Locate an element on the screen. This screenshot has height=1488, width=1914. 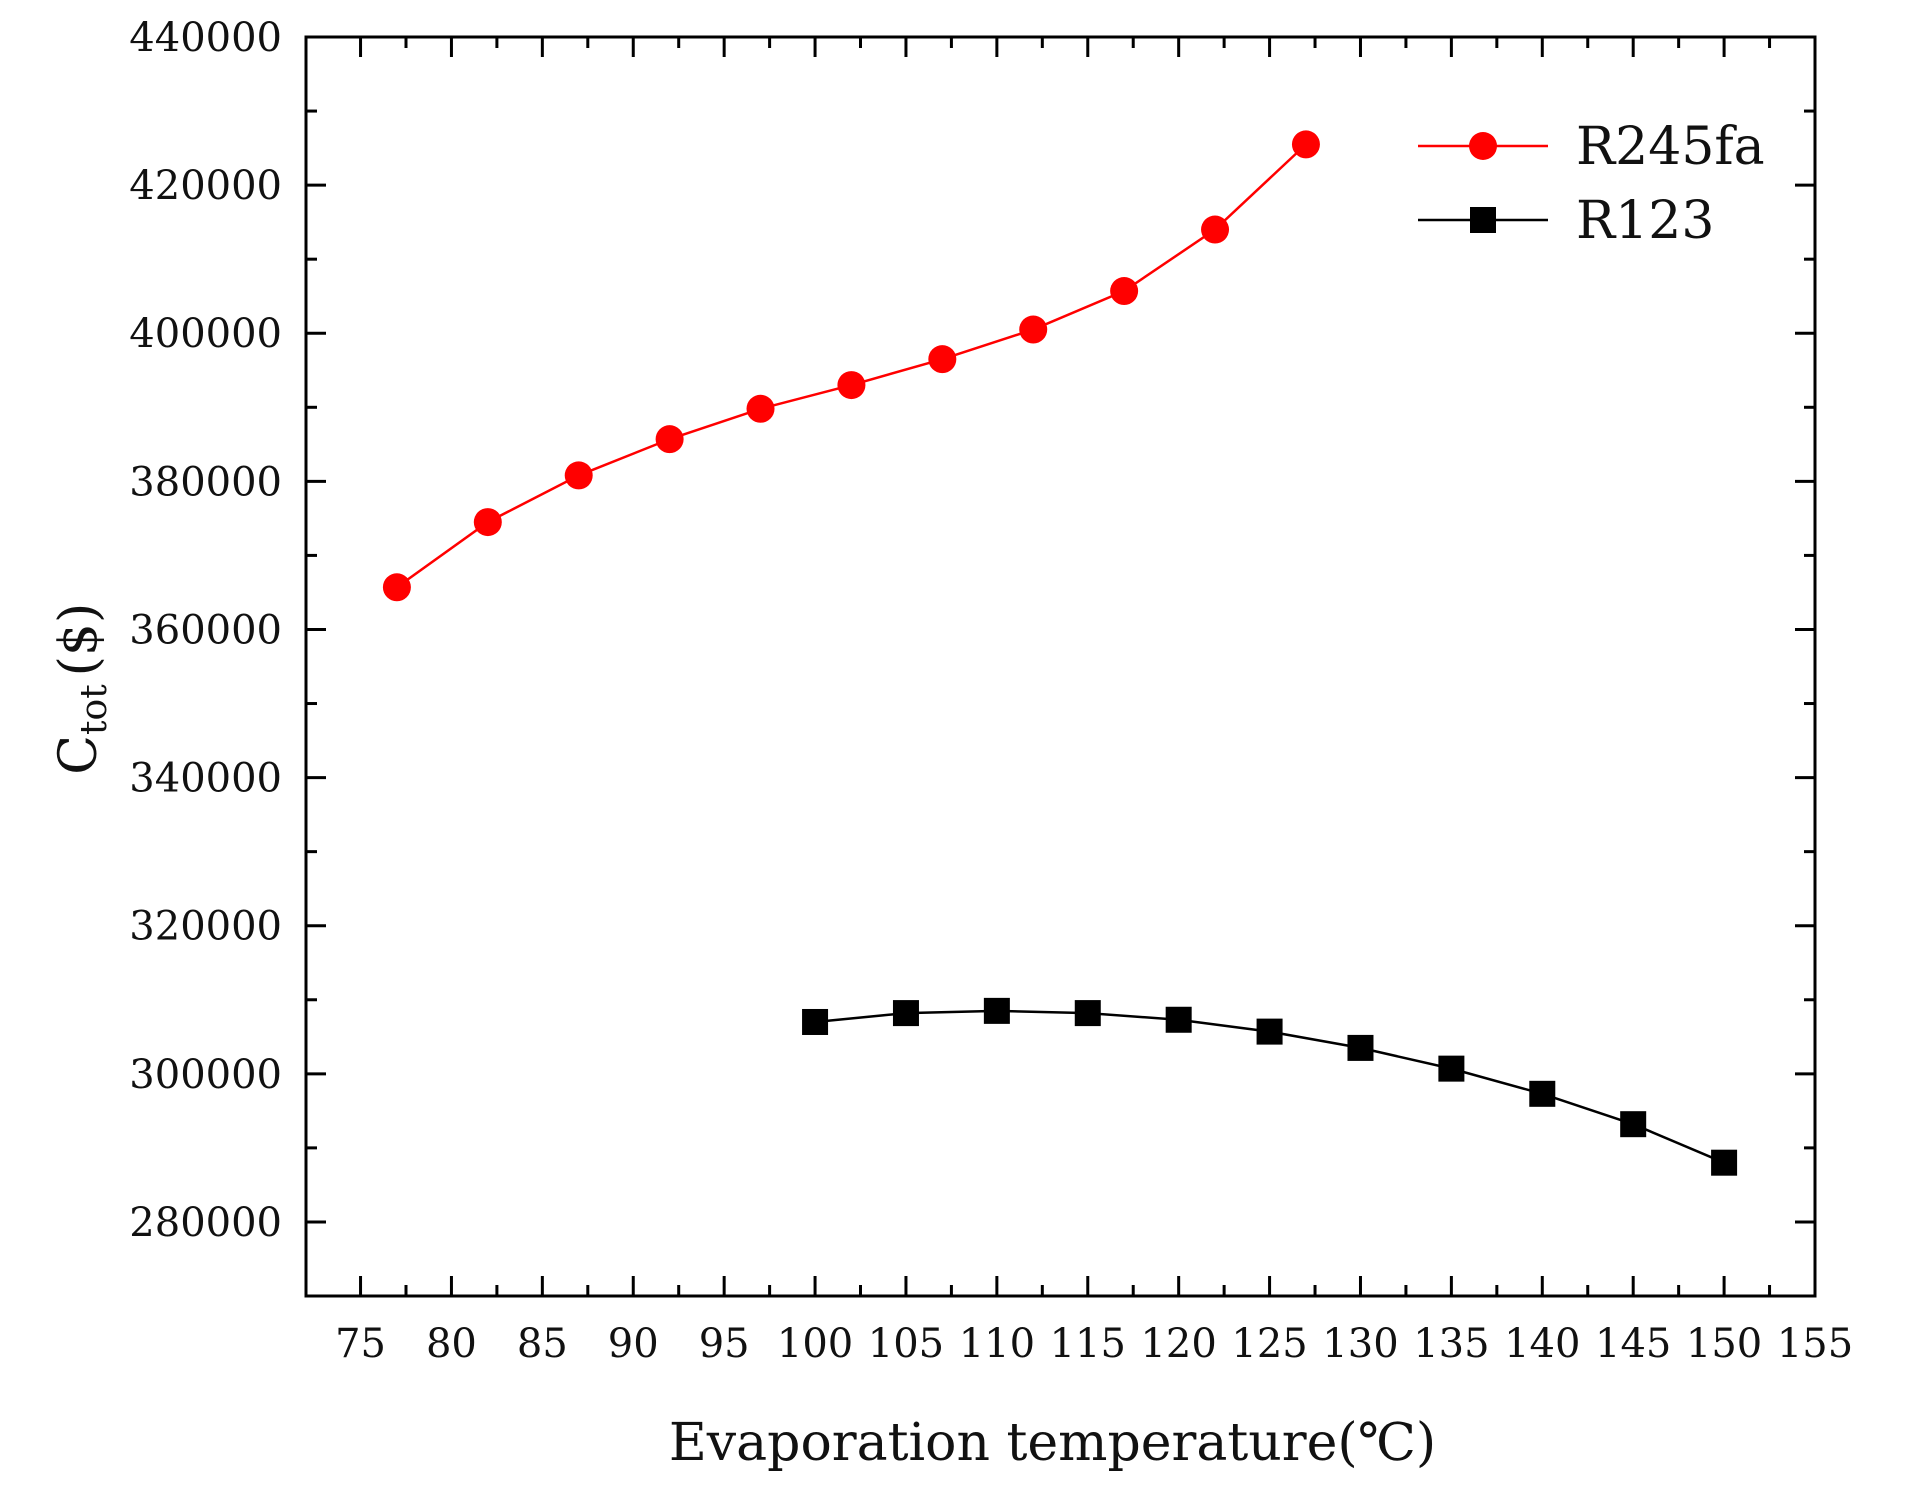
x-tick-label: 105 is located at coordinates (906, 1344).